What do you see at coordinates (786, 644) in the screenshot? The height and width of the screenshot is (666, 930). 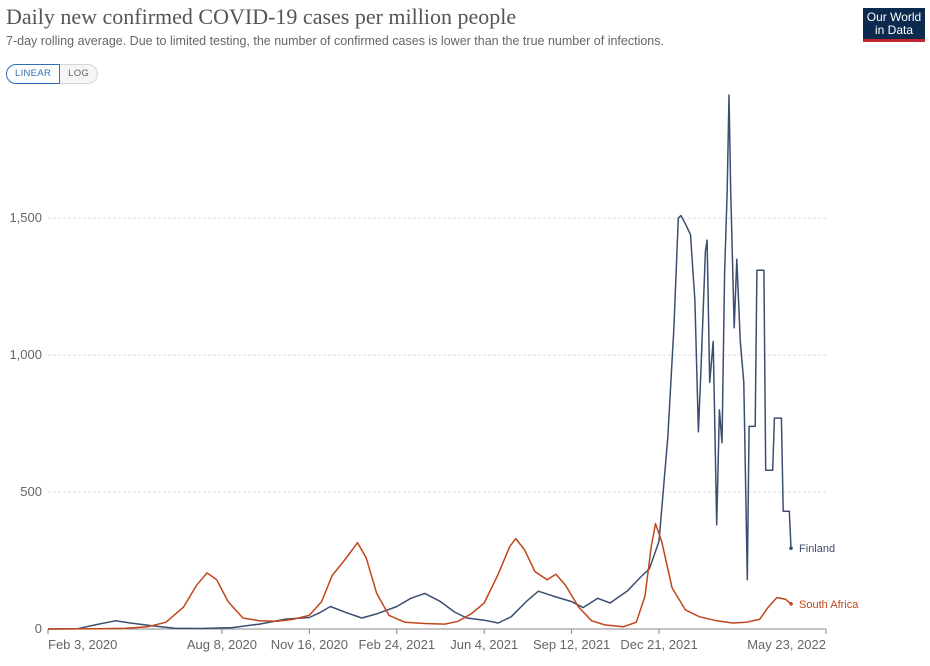 I see `x-tick-label: May 23, 2022` at bounding box center [786, 644].